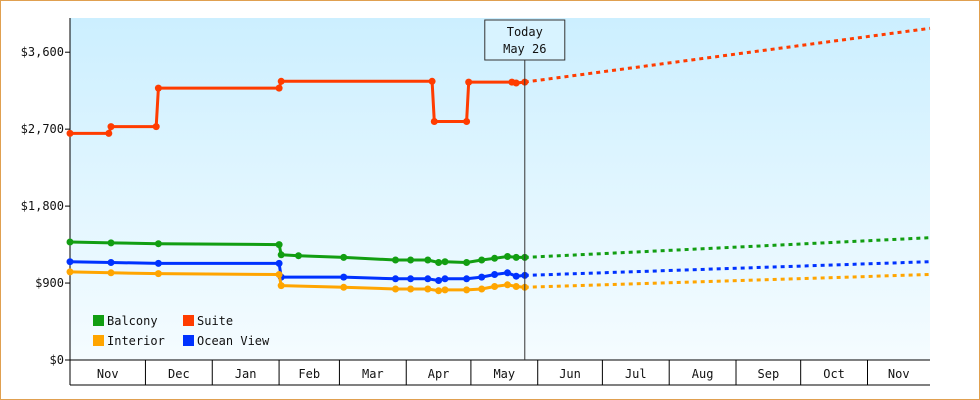  What do you see at coordinates (46, 192) in the screenshot?
I see `y-axis: $0 $900 $1,800 $2,700 $3,600` at bounding box center [46, 192].